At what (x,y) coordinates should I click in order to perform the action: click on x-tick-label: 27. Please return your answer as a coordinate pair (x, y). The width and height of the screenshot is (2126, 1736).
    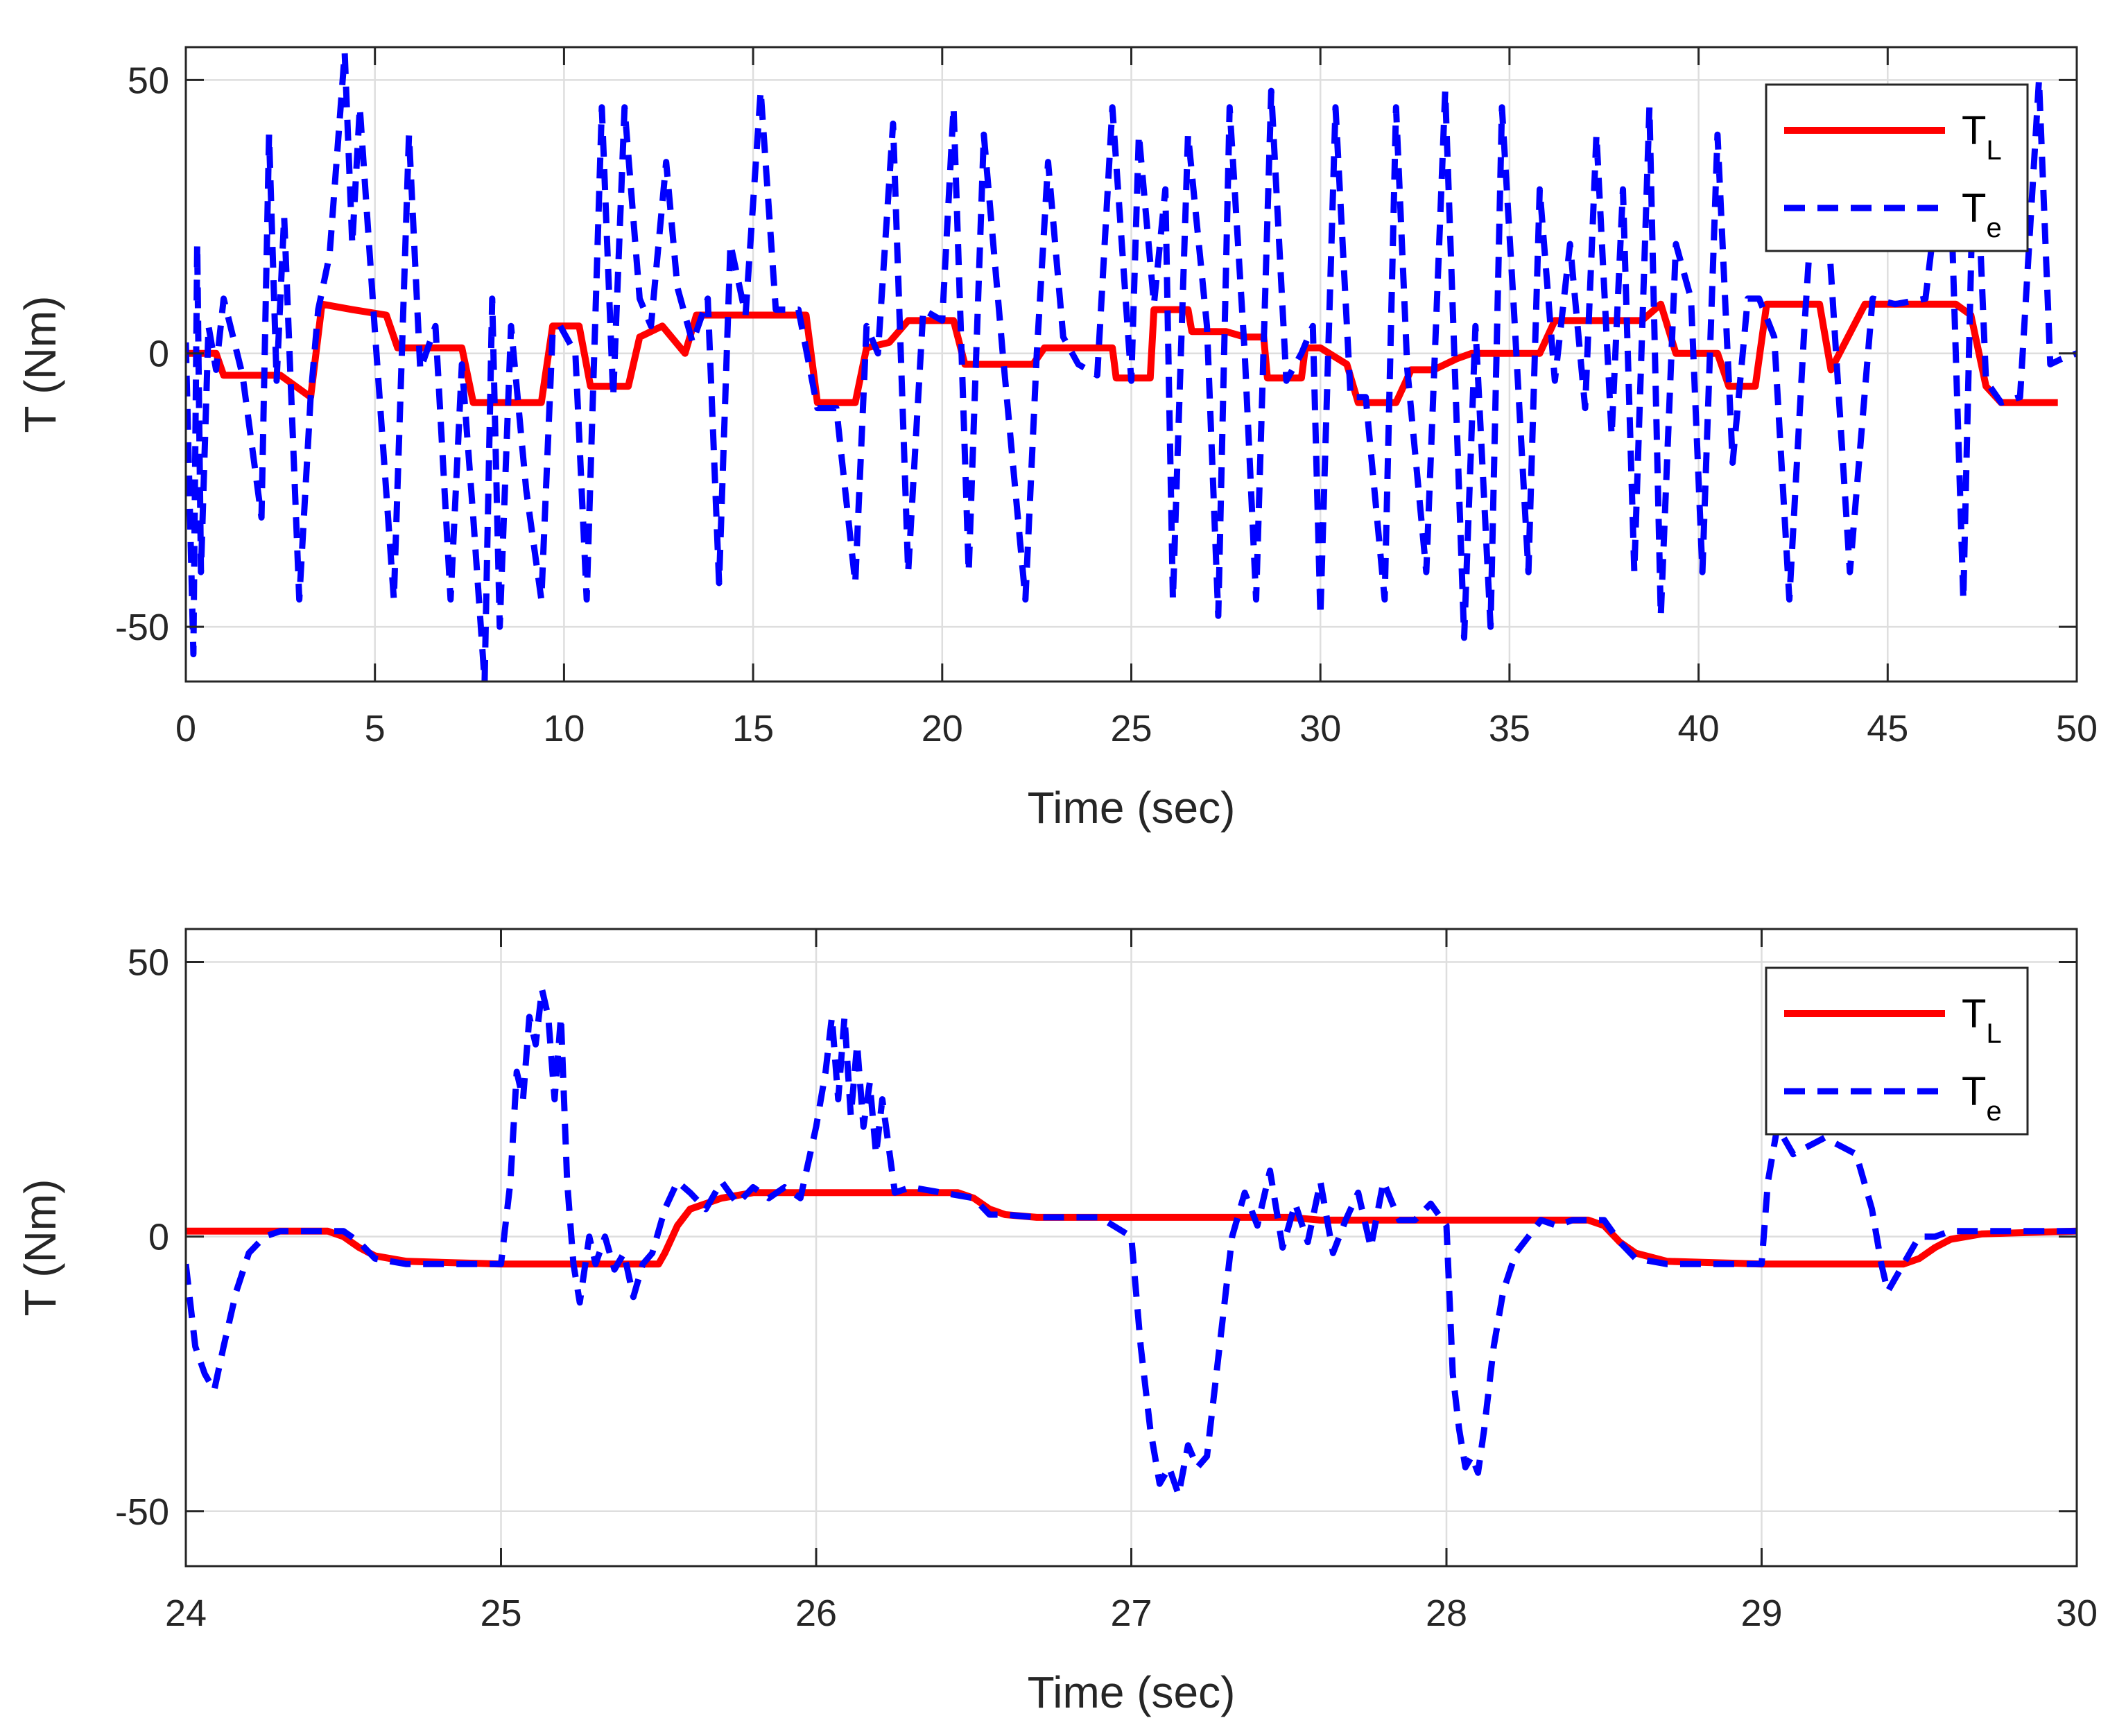
    Looking at the image, I should click on (1131, 1613).